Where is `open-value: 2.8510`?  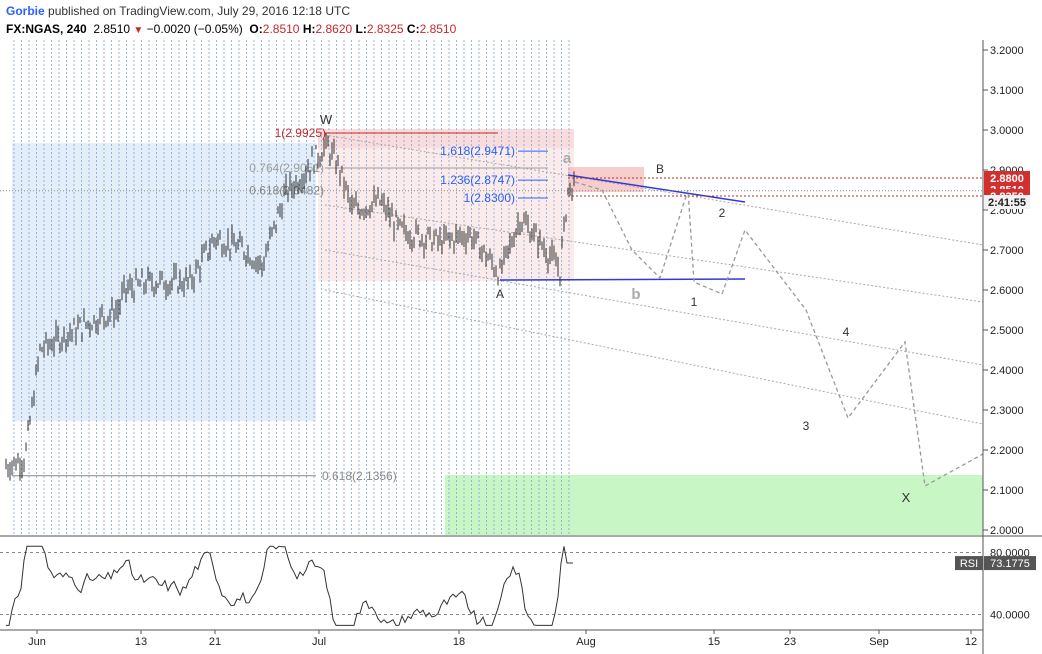
open-value: 2.8510 is located at coordinates (281, 29).